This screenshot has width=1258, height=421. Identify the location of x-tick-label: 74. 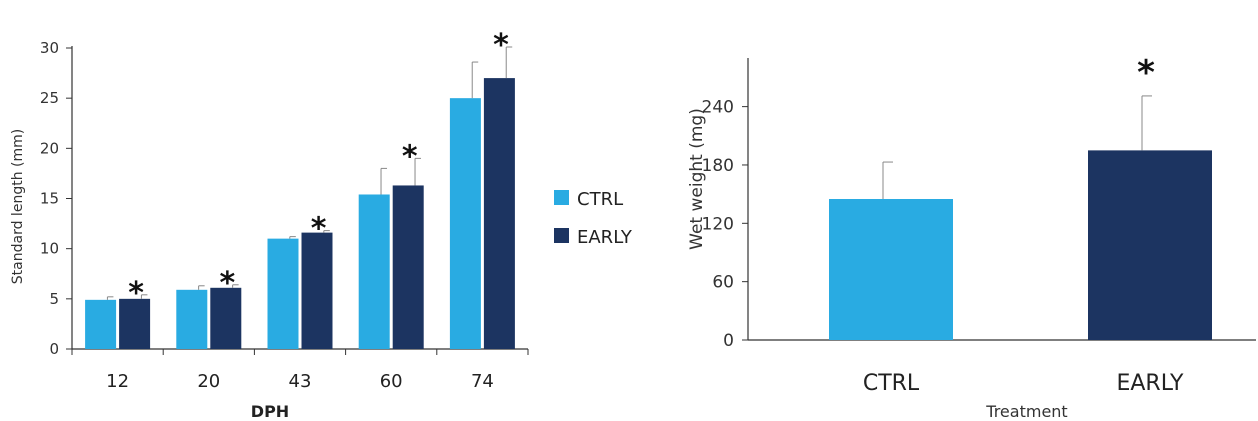
(482, 381).